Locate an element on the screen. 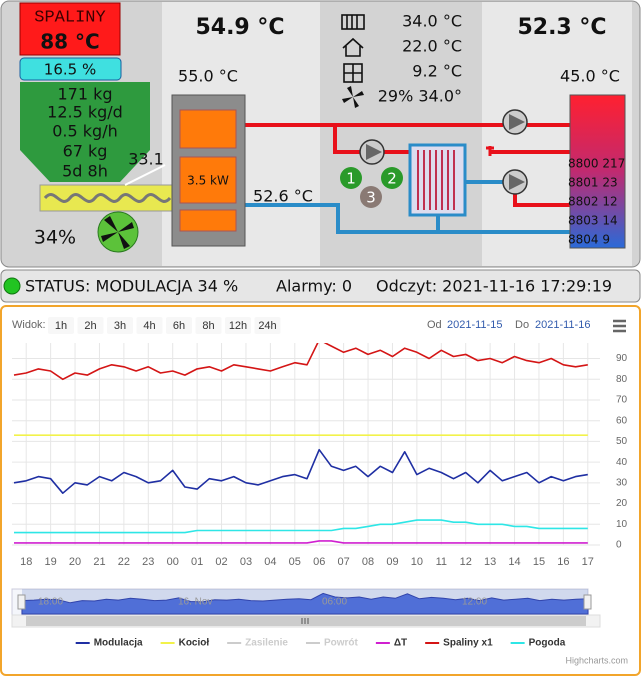 This screenshot has height=676, width=641. auger is located at coordinates (107, 198).